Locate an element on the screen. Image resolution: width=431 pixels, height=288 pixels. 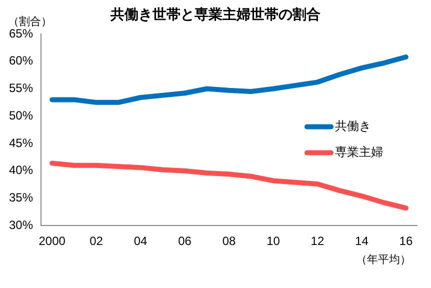
chart-title: 共働き世帯と専業主婦世帯の割合 is located at coordinates (215, 15).